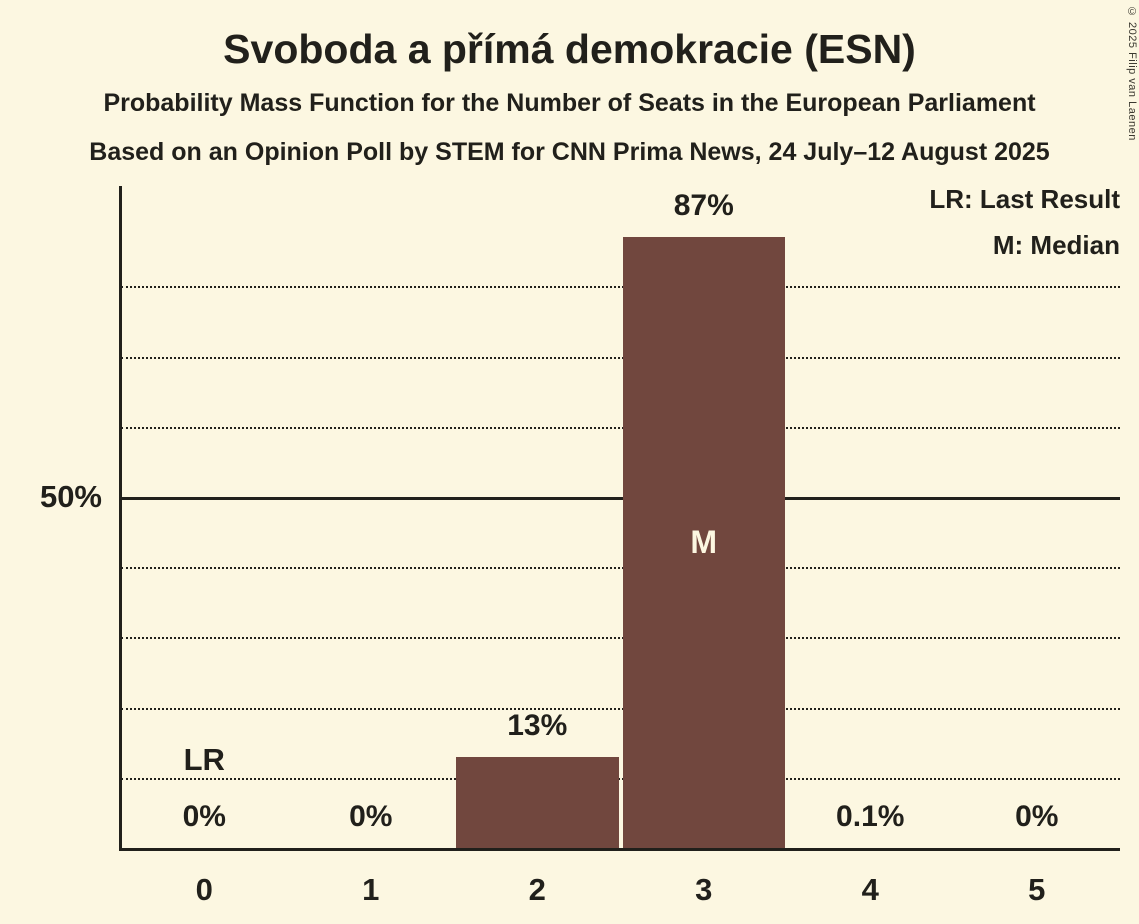 This screenshot has width=1139, height=924. I want to click on chart-title: Svoboda a přímá demokracie (ESN), so click(569, 49).